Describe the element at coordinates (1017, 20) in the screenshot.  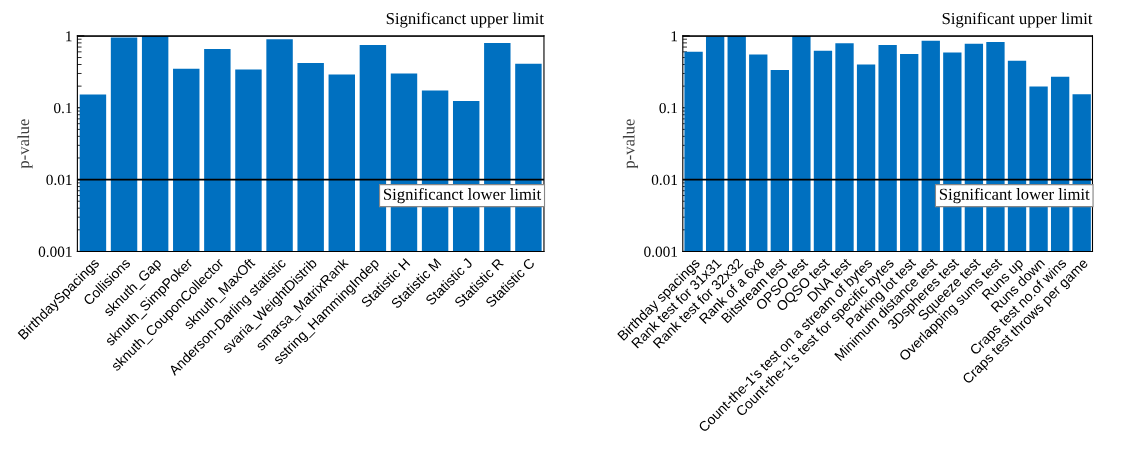
I see `ref-line-label: Significant upper limit` at that location.